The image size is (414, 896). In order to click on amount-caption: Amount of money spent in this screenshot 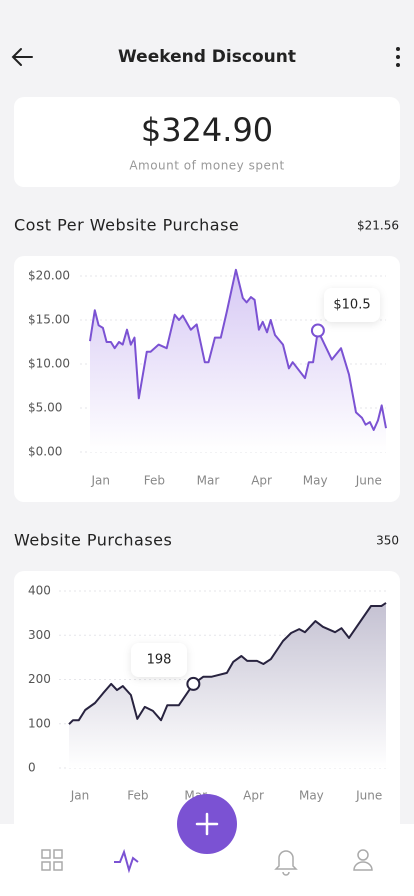, I will do `click(206, 166)`.